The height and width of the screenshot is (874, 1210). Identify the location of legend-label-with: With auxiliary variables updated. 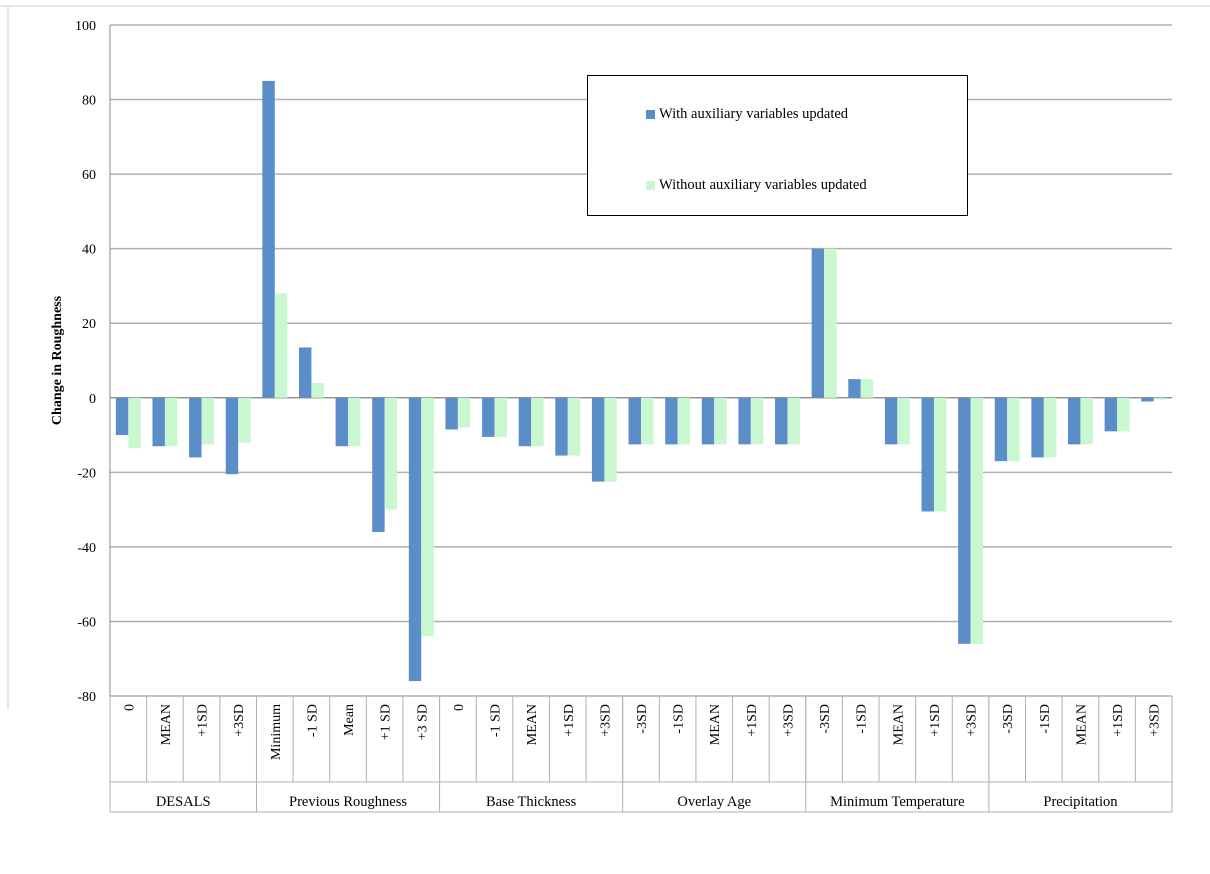
(754, 114).